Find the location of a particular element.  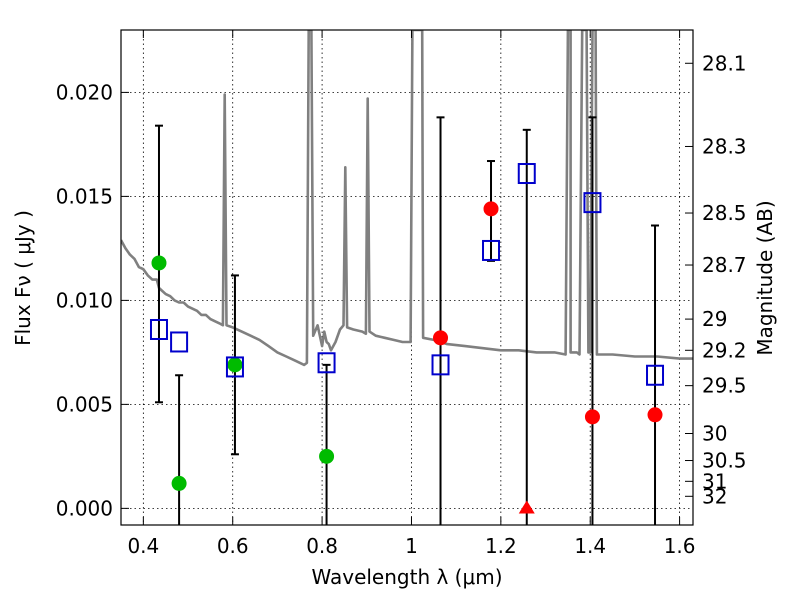

x-axis-label: Wavelength λ (μm) is located at coordinates (406, 577).